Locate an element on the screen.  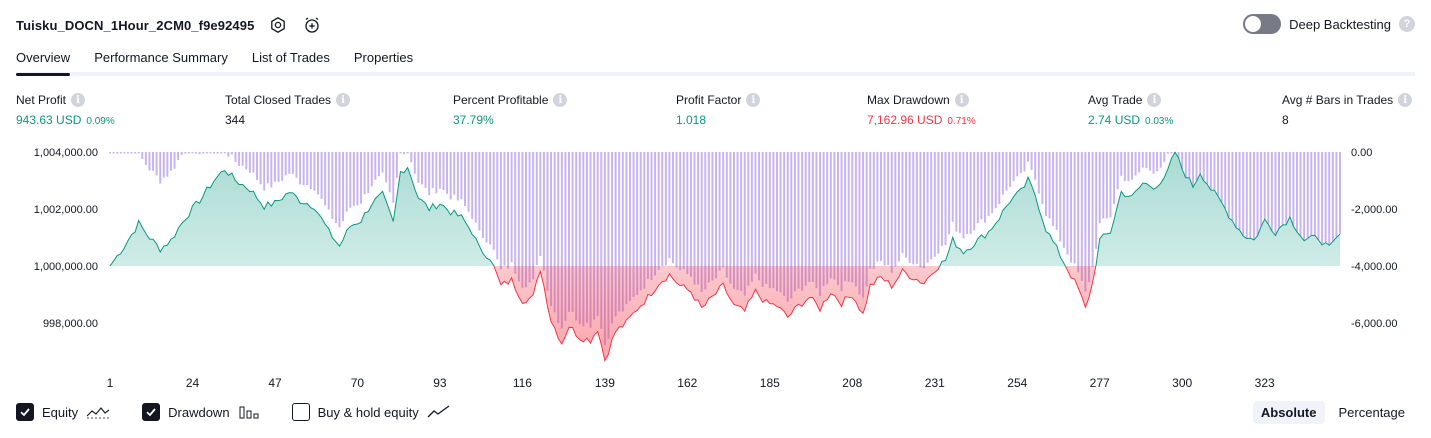
deep-backtesting-toggle is located at coordinates (1262, 24).